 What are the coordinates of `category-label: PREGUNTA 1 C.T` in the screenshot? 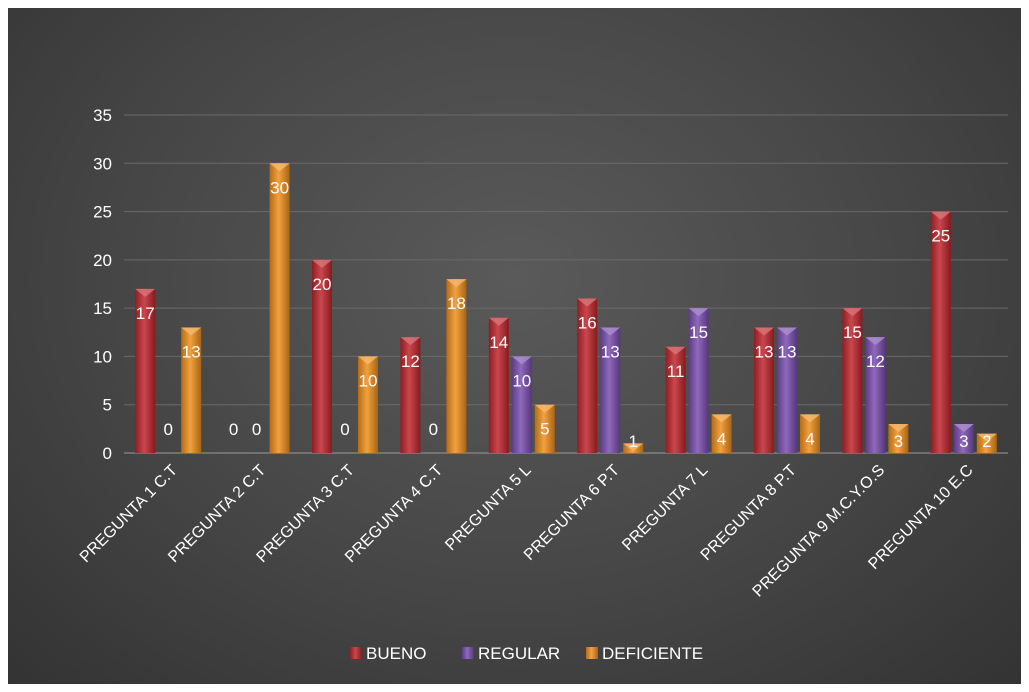 It's located at (129, 514).